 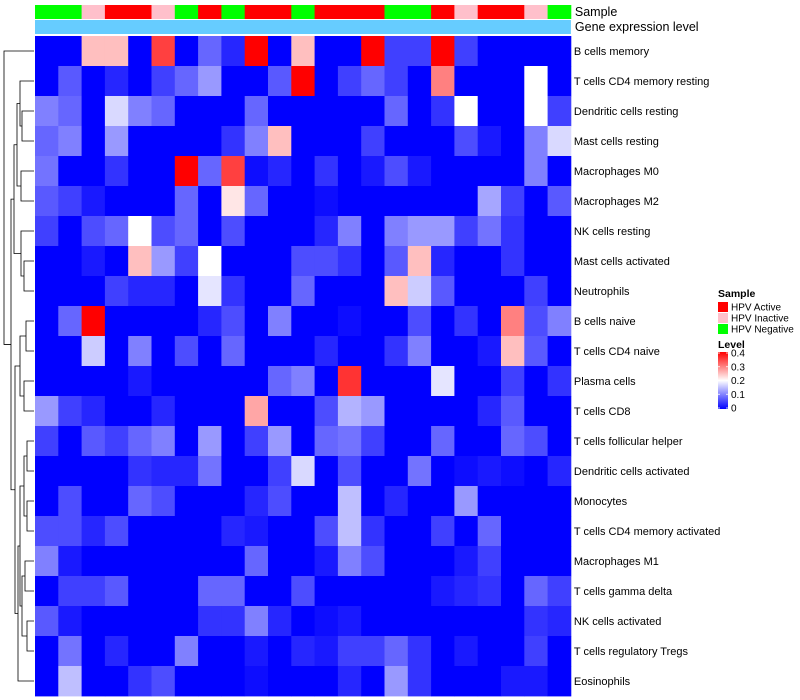 What do you see at coordinates (738, 395) in the screenshot?
I see `colorbar-tick-label: 0.1` at bounding box center [738, 395].